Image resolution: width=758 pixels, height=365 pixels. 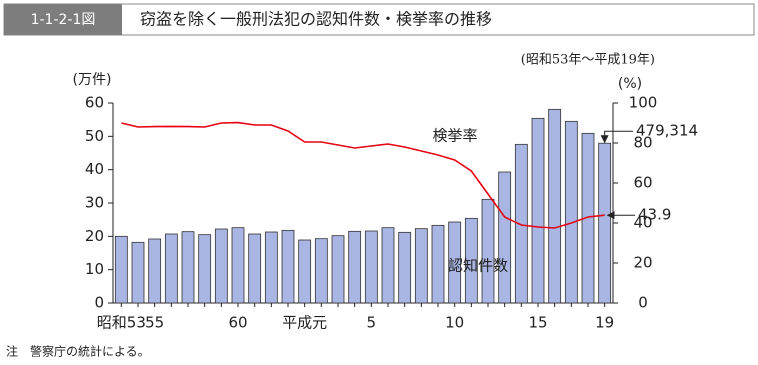 What do you see at coordinates (643, 103) in the screenshot?
I see `y2-tick-label: 100` at bounding box center [643, 103].